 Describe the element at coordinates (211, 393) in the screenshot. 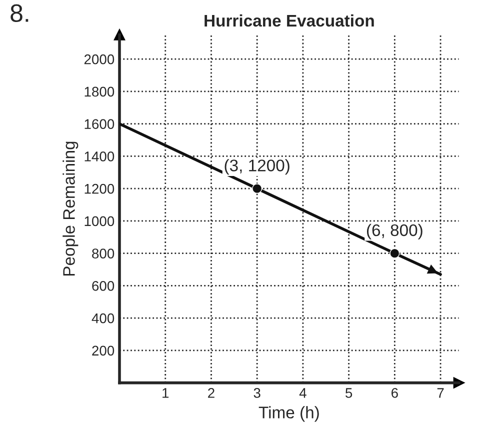

I see `x-tick-label: 2` at that location.